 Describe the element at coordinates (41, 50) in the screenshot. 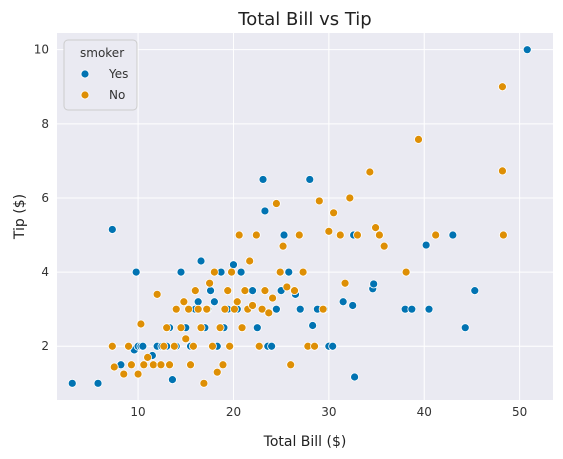

I see `y-tick-label: 10` at that location.